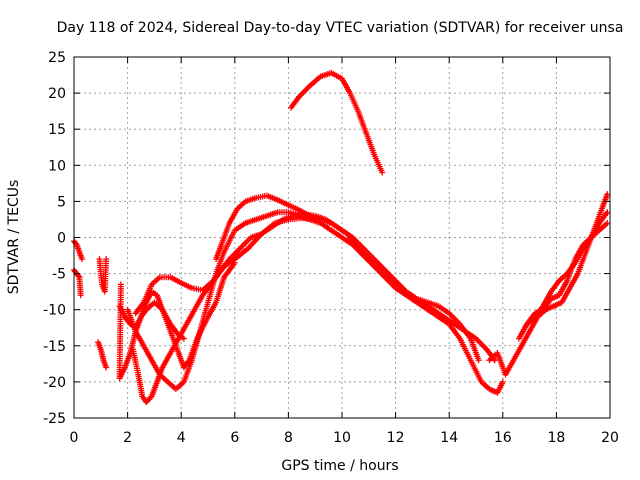  Describe the element at coordinates (503, 438) in the screenshot. I see `x-tick-label: 16` at that location.